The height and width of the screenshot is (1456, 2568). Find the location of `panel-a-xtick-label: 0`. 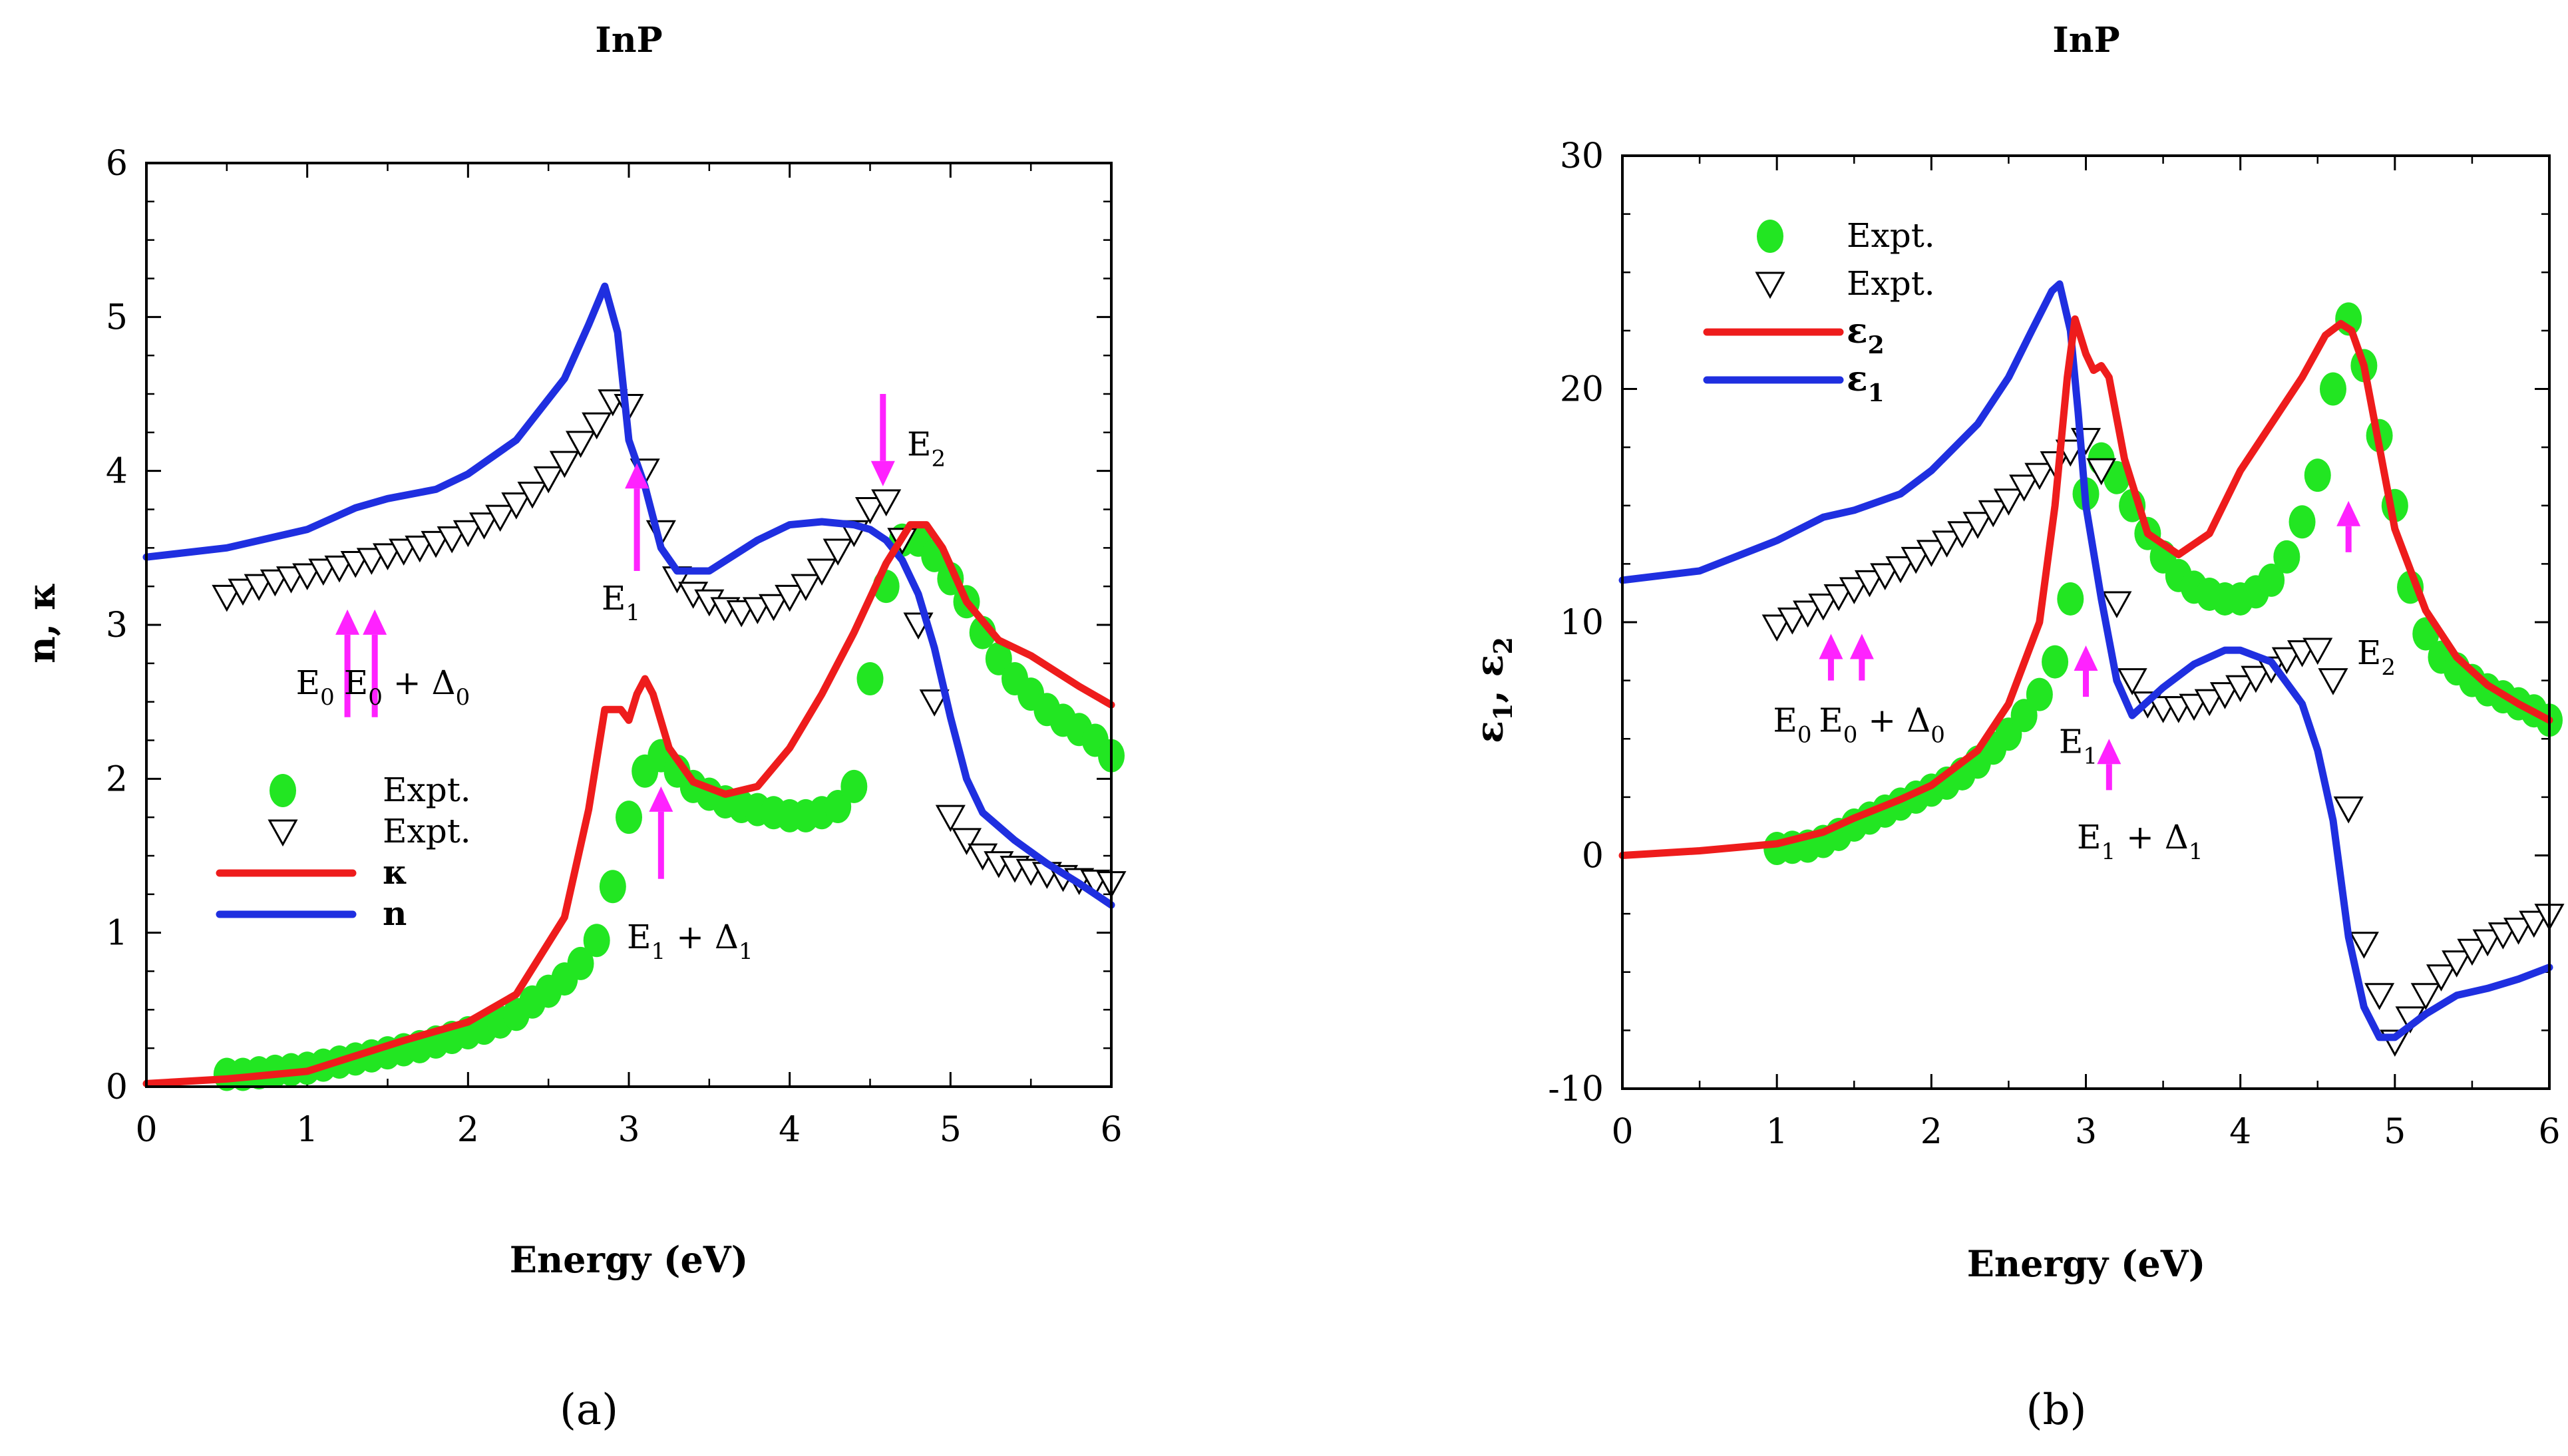

panel-a-xtick-label: 0 is located at coordinates (146, 1130).